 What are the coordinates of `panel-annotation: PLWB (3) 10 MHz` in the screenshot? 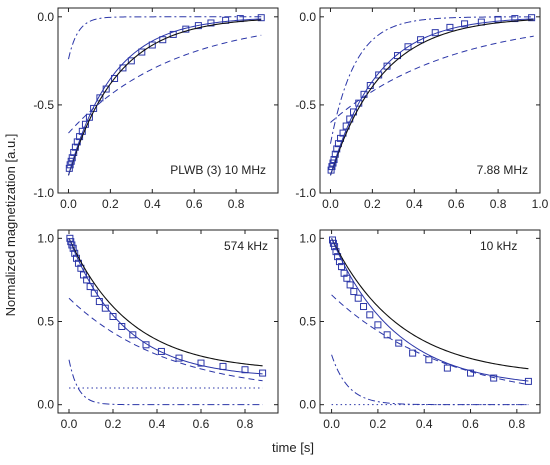 It's located at (218, 170).